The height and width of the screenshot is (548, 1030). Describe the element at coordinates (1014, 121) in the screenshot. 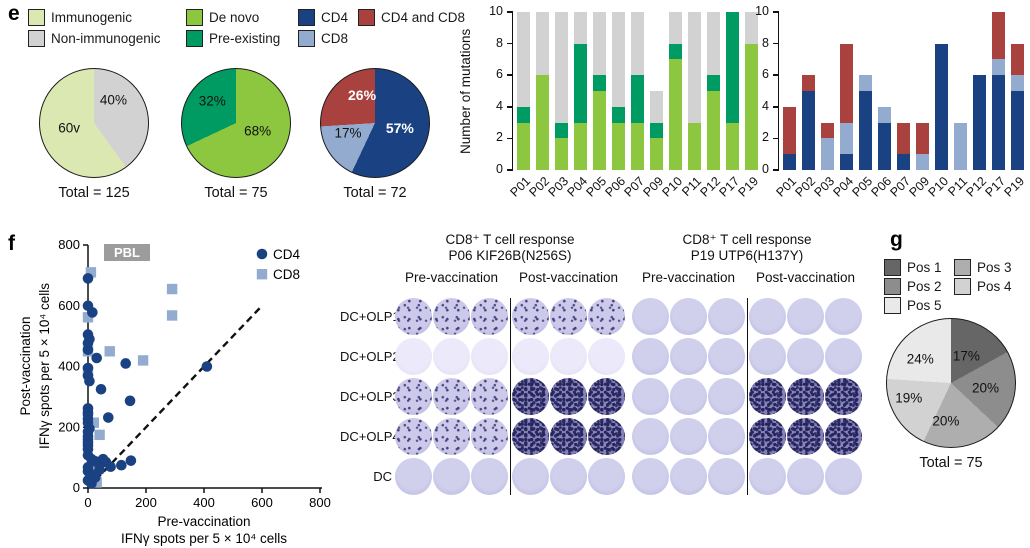

I see `bar-P19: P19` at that location.